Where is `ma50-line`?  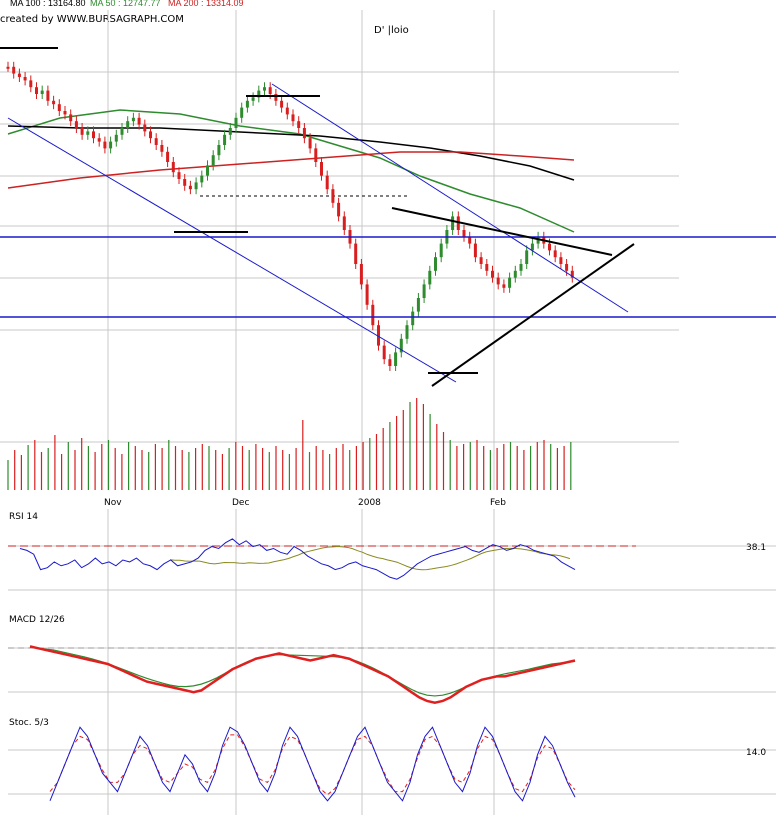 ma50-line is located at coordinates (291, 171).